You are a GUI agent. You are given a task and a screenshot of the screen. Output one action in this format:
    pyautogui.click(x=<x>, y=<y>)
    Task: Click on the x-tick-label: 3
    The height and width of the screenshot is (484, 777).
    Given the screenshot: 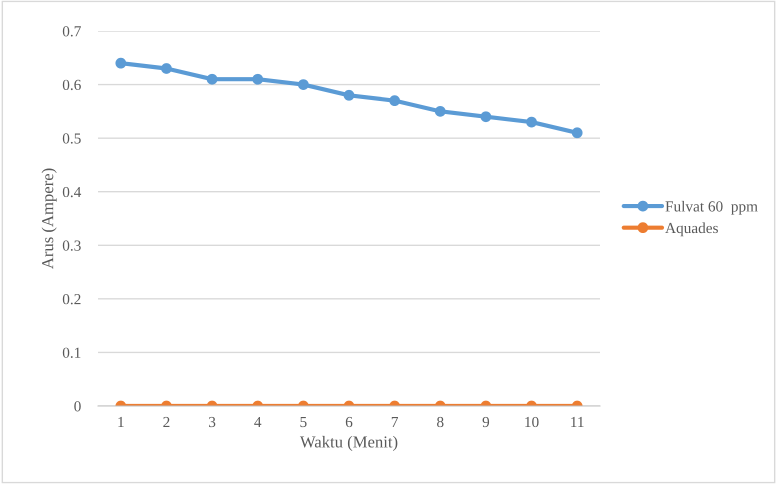 What is the action you would take?
    pyautogui.click(x=212, y=422)
    